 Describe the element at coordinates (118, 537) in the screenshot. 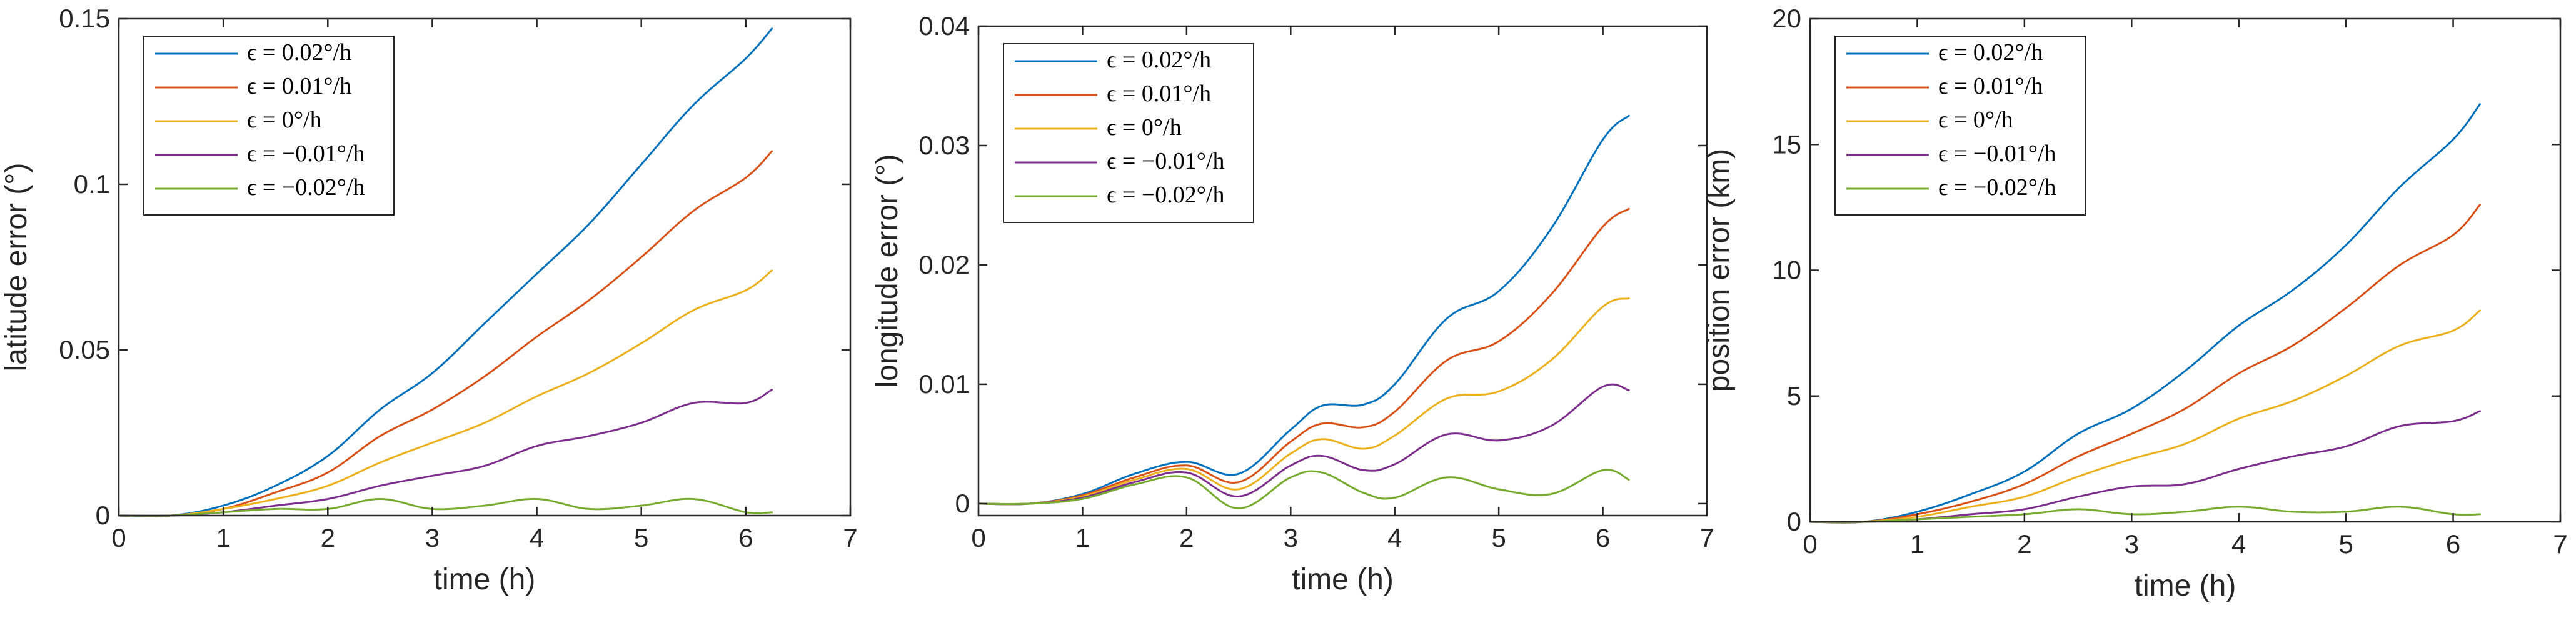

I see `latitude-x-tick-label: 0` at that location.